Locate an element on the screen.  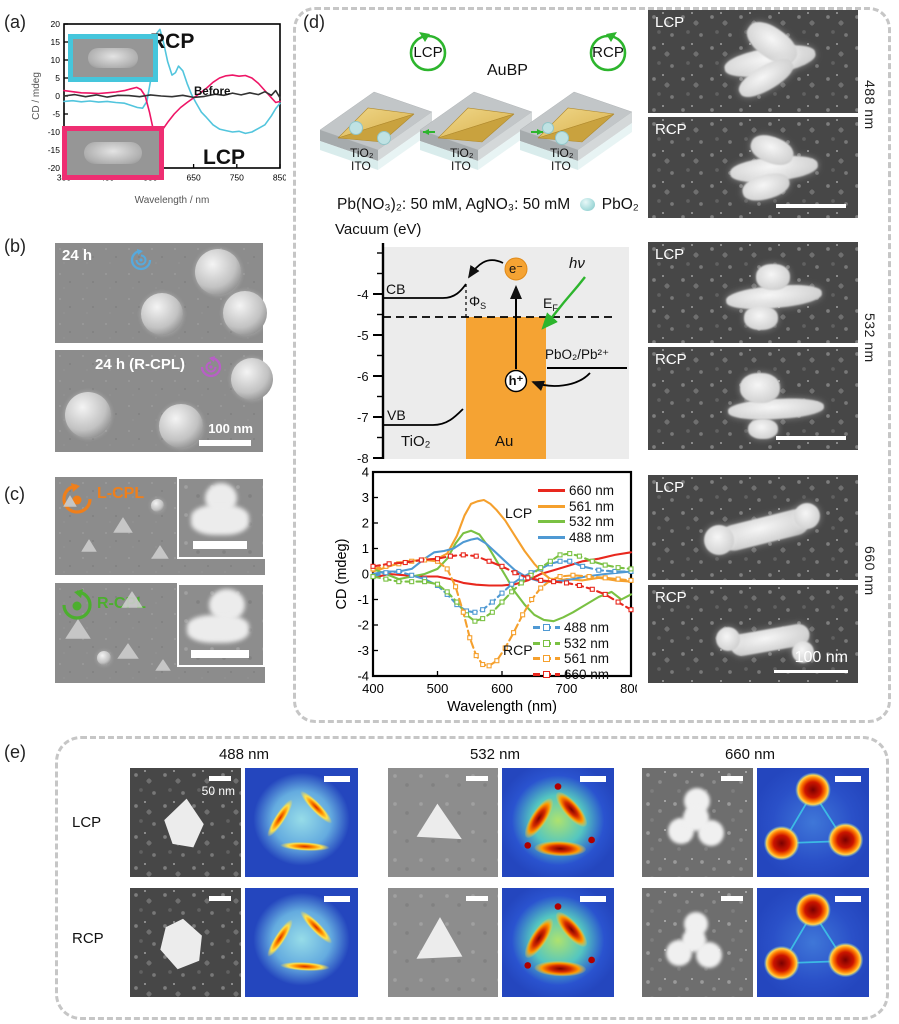
hole-label: h⁺ is located at coordinates (516, 380).